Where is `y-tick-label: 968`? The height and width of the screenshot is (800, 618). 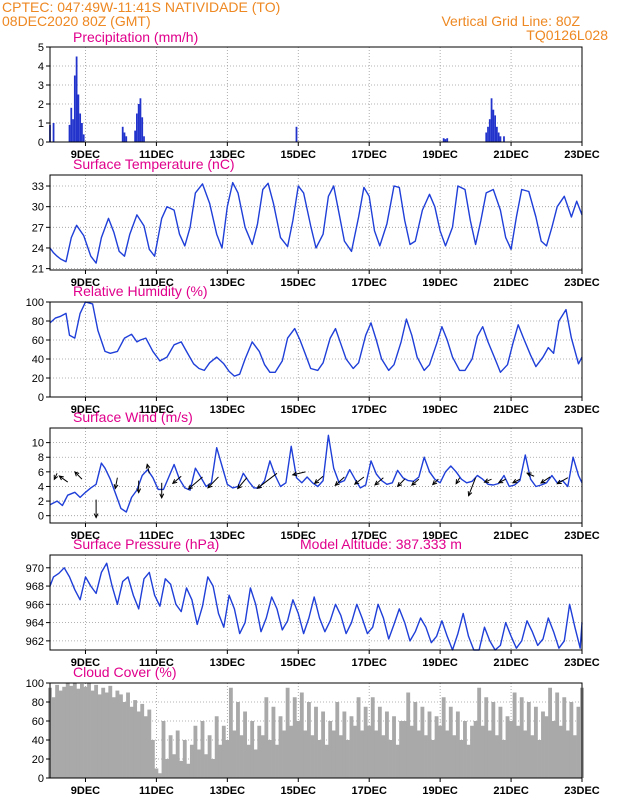 y-tick-label: 968 is located at coordinates (35, 587).